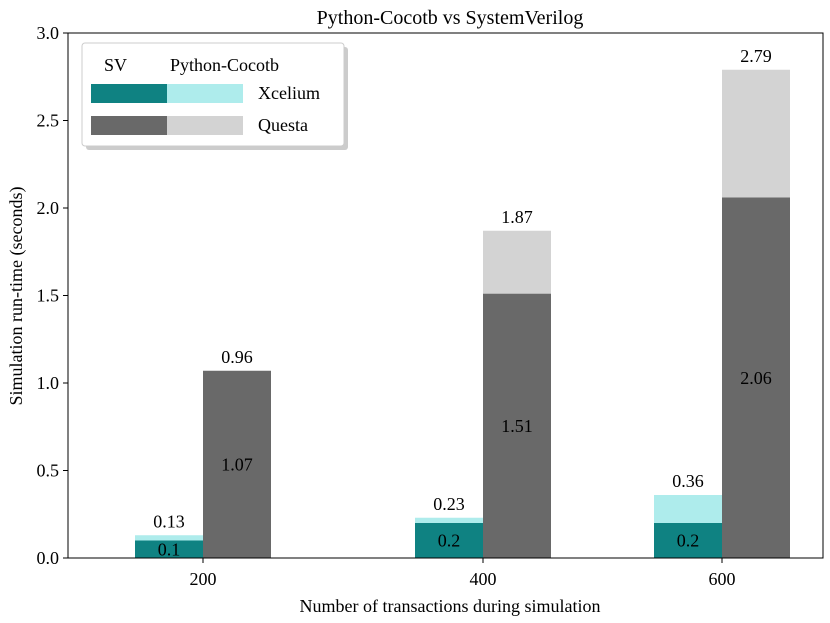 Image resolution: width=830 pixels, height=623 pixels. Describe the element at coordinates (48, 208) in the screenshot. I see `y-tick-label-2.0: 2.0` at that location.